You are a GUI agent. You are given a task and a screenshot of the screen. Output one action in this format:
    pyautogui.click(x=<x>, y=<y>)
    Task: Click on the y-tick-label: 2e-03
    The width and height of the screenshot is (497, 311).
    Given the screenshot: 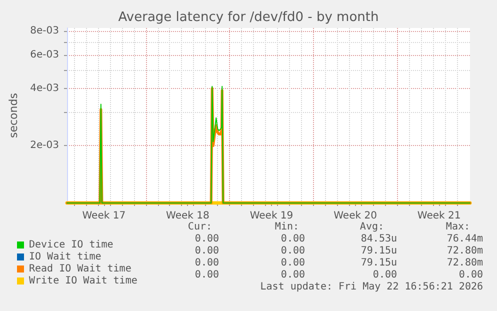 What is the action you would take?
    pyautogui.click(x=44, y=146)
    